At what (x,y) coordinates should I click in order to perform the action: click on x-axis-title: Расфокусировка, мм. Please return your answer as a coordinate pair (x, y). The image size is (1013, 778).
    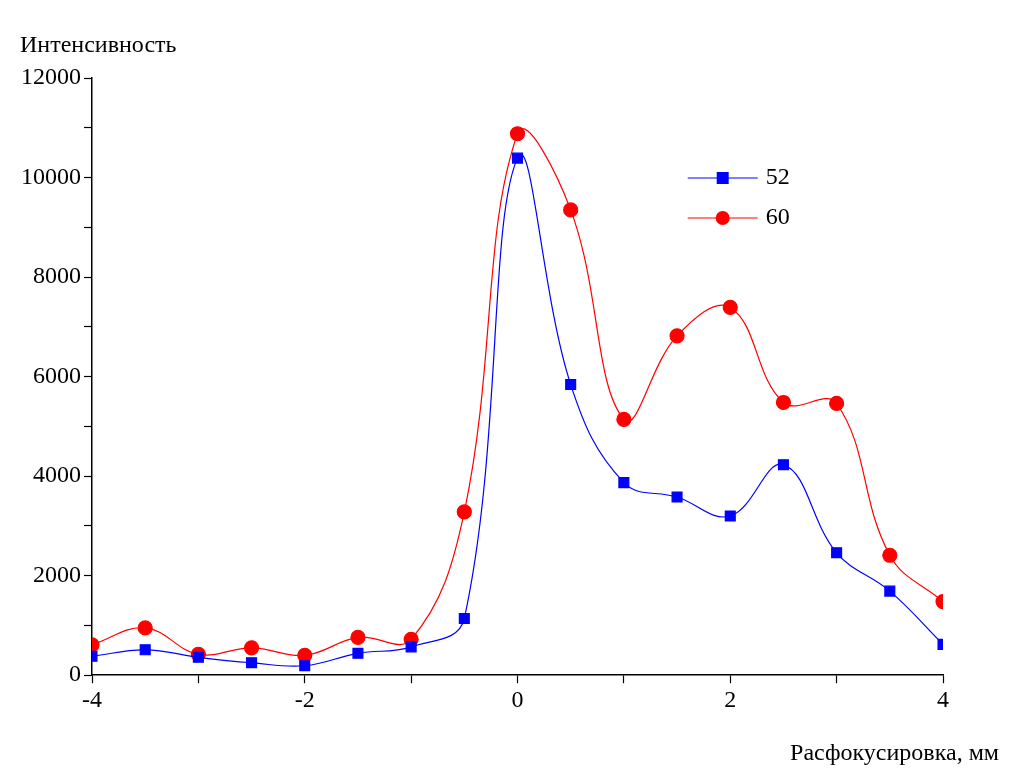
    Looking at the image, I should click on (894, 752).